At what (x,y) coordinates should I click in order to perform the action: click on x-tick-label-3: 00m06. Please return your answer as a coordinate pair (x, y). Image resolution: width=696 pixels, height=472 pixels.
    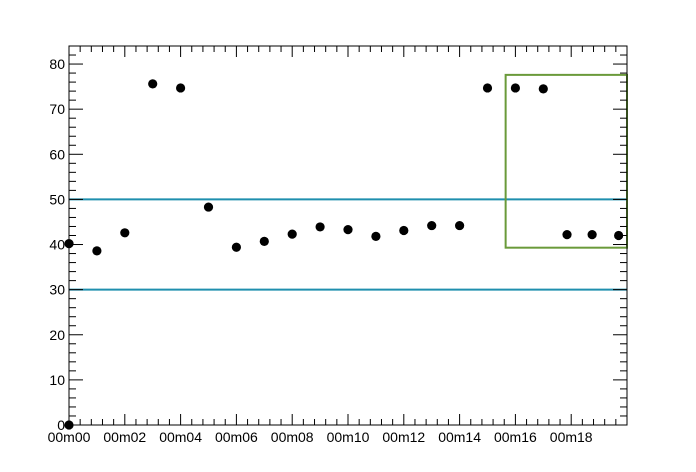
    Looking at the image, I should click on (236, 437).